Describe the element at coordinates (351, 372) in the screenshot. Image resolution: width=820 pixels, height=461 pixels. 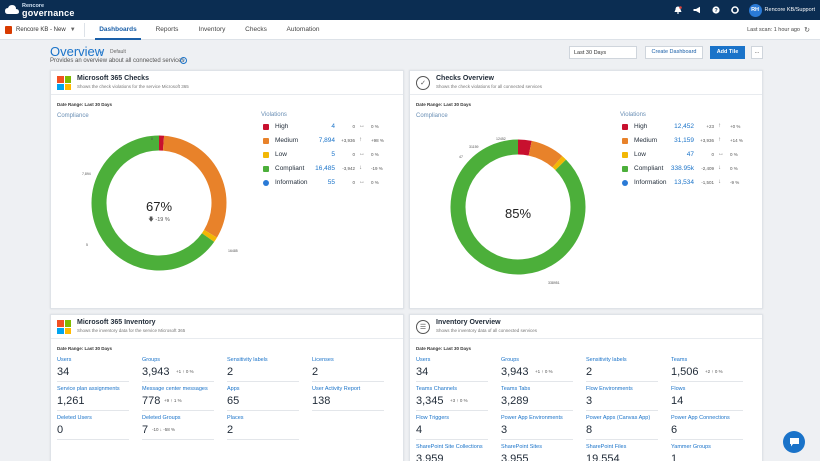
I see `inventory-cell: Licenses 2` at that location.